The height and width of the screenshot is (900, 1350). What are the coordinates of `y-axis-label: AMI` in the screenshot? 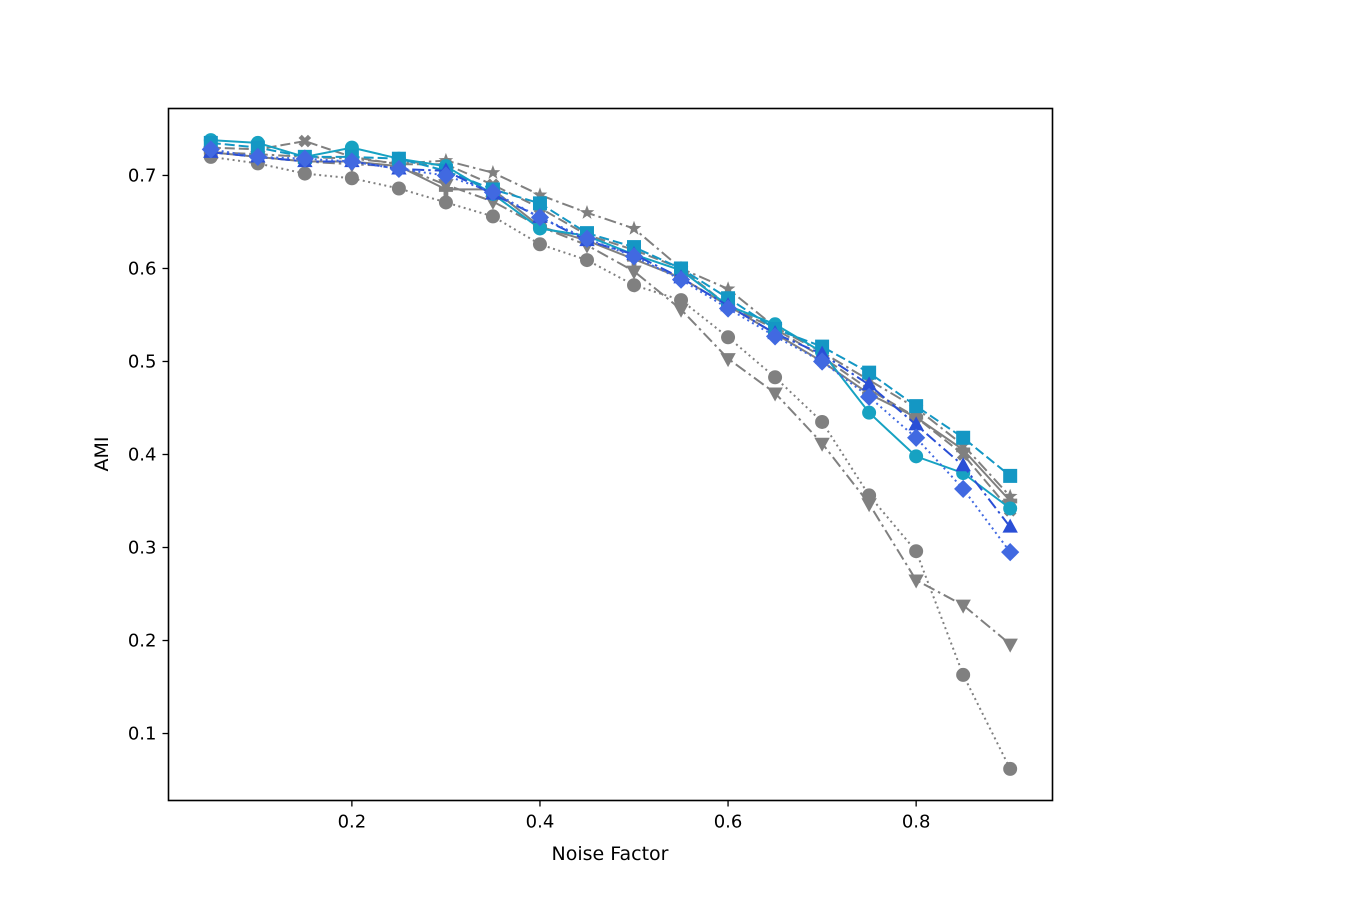 It's located at (102, 454).